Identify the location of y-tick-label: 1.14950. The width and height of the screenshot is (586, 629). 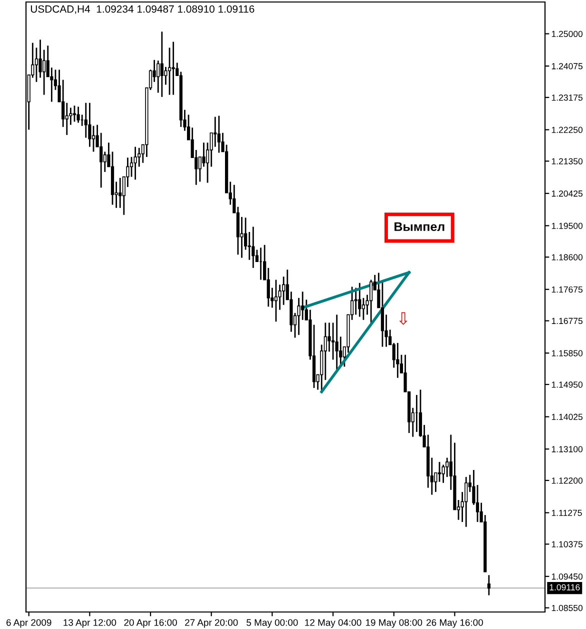
(567, 385).